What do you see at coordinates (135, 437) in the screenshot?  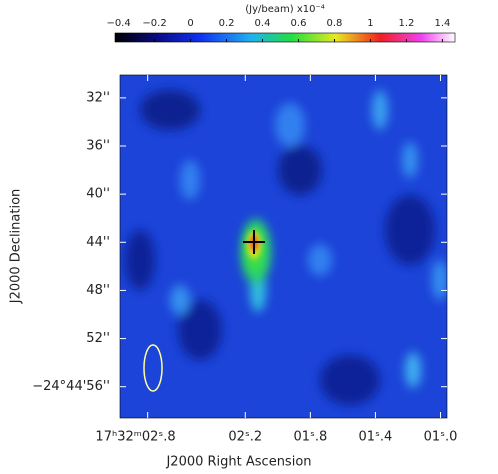 I see `x-tick-label: 17ʰ32ᵐ02ˢ.8` at bounding box center [135, 437].